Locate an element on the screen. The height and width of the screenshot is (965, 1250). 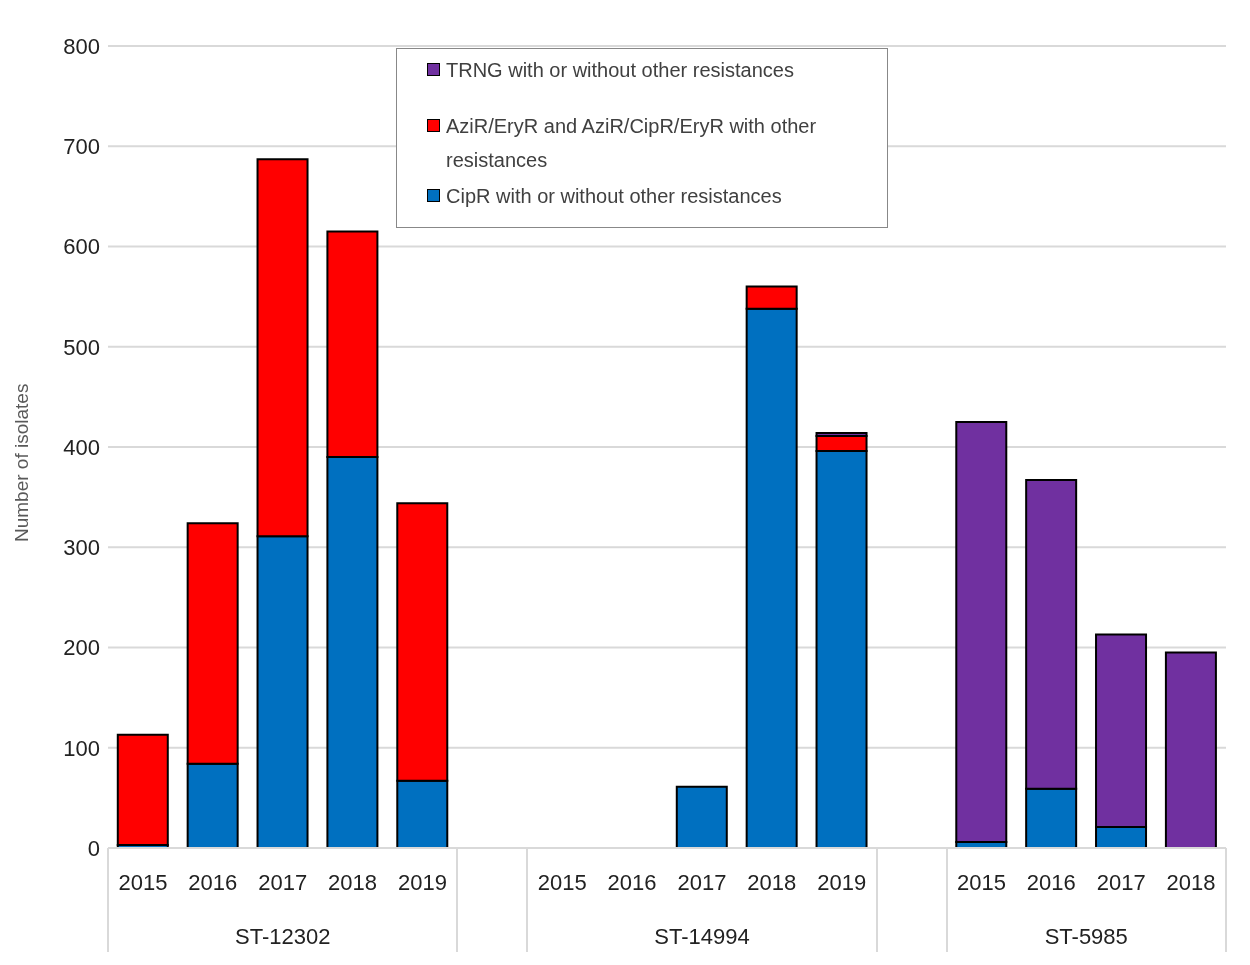
y-tick-label: 500 is located at coordinates (81, 347).